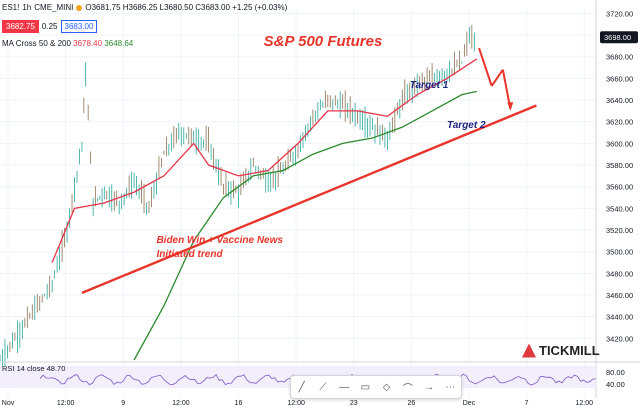  Describe the element at coordinates (469, 403) in the screenshot. I see `x-tick-label: Dec` at that location.